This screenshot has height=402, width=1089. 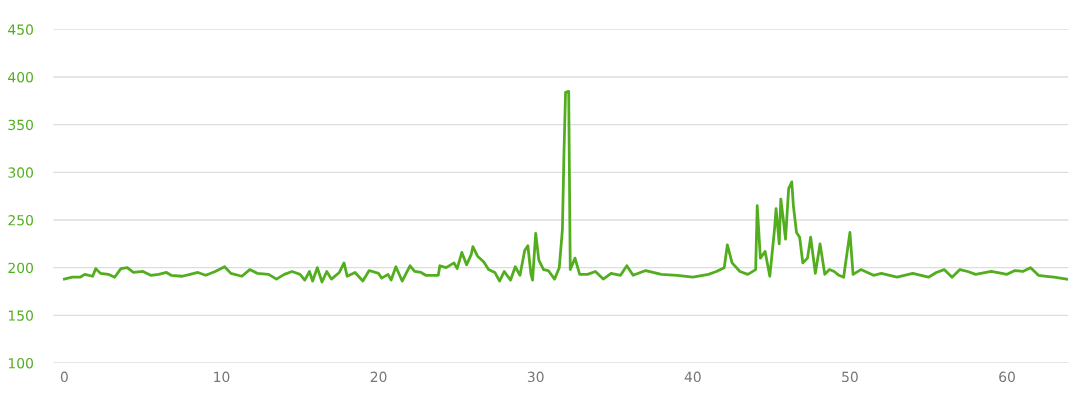 What do you see at coordinates (222, 377) in the screenshot?
I see `x-tick-label: 10` at bounding box center [222, 377].